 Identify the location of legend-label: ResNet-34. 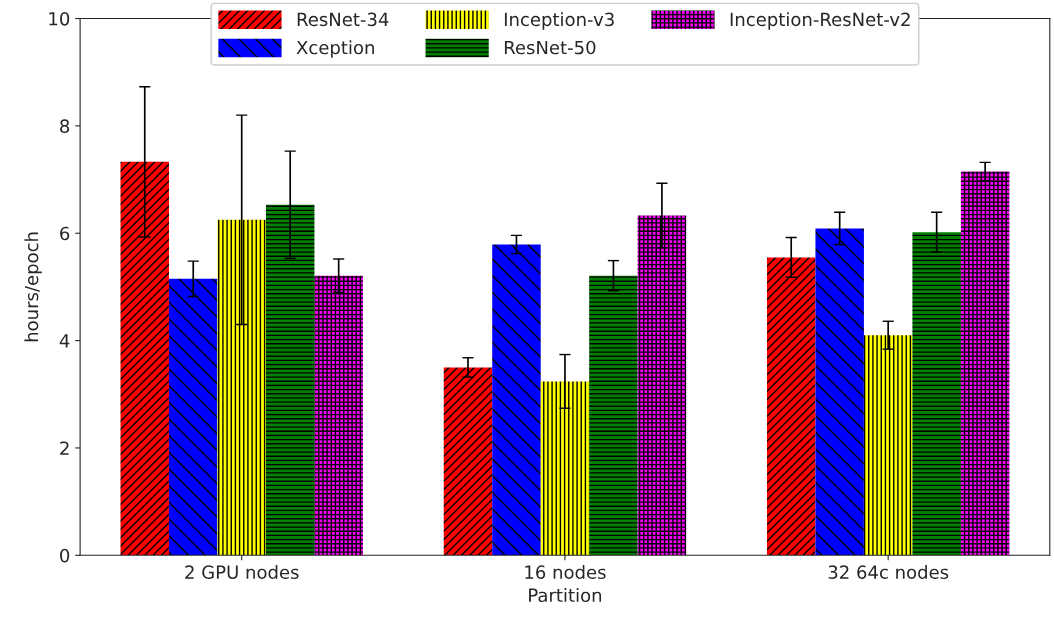
(343, 19).